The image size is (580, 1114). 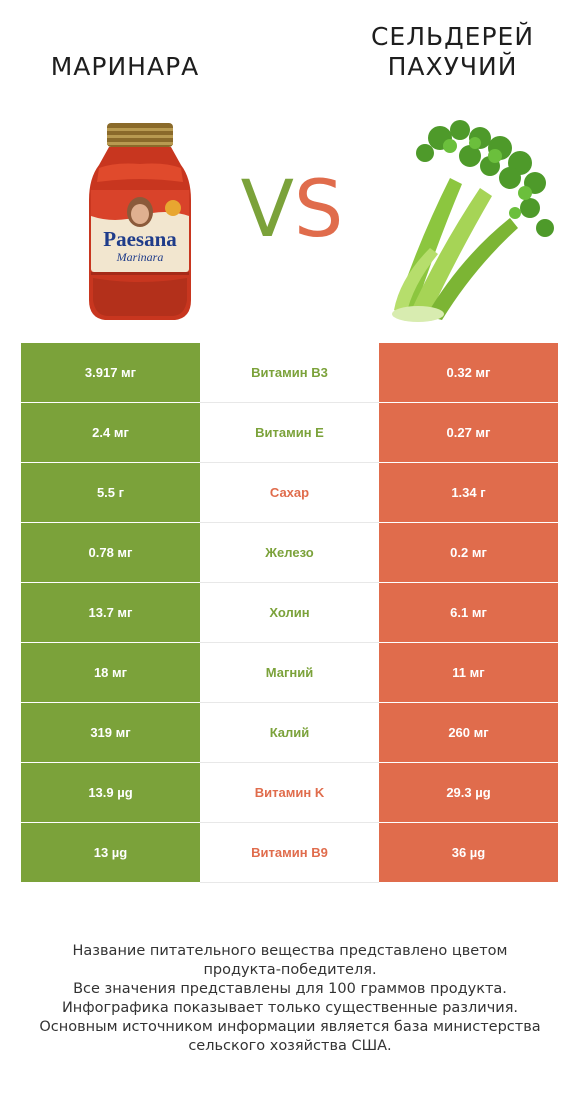 I want to click on right-value: 0.32 мг, so click(x=468, y=373).